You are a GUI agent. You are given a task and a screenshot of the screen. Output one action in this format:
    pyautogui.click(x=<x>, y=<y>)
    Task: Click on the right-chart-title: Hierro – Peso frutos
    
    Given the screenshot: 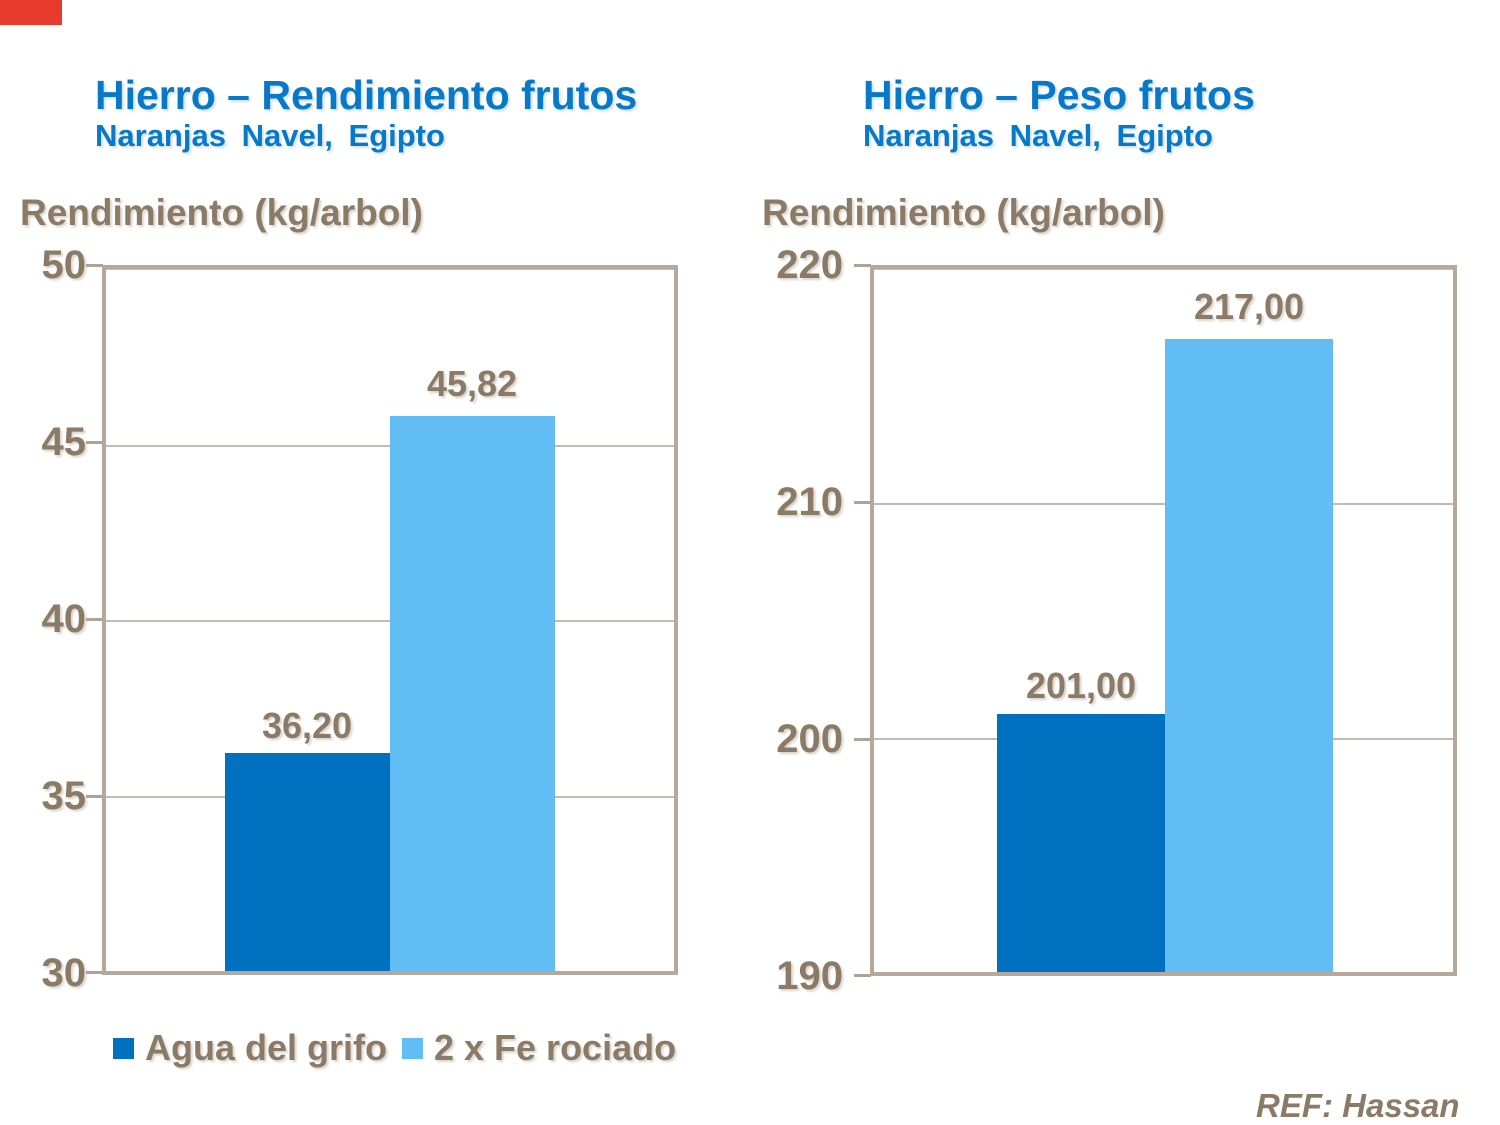 What is the action you would take?
    pyautogui.click(x=1059, y=95)
    